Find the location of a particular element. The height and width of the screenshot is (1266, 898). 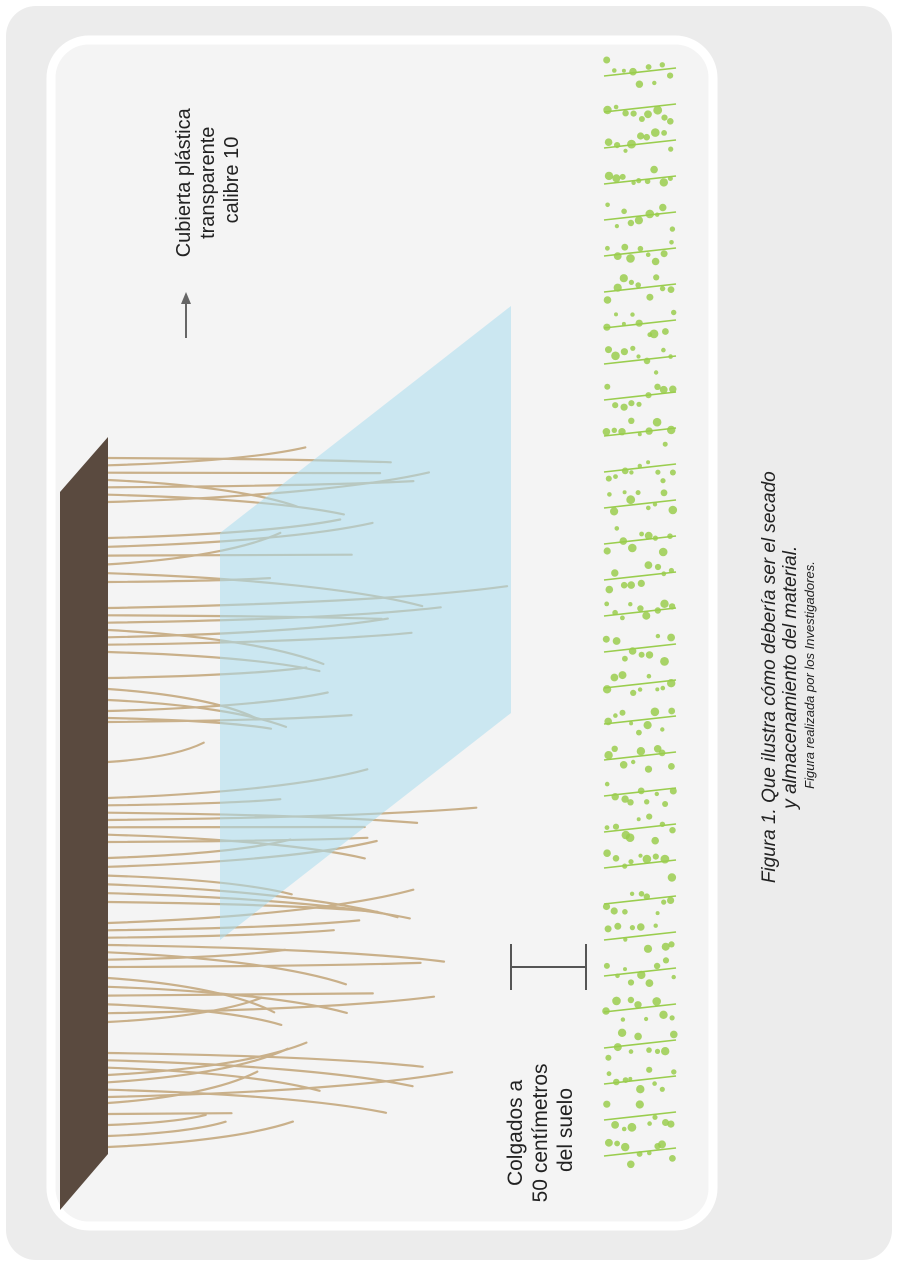

height-bracket-icon is located at coordinates (548, 967).